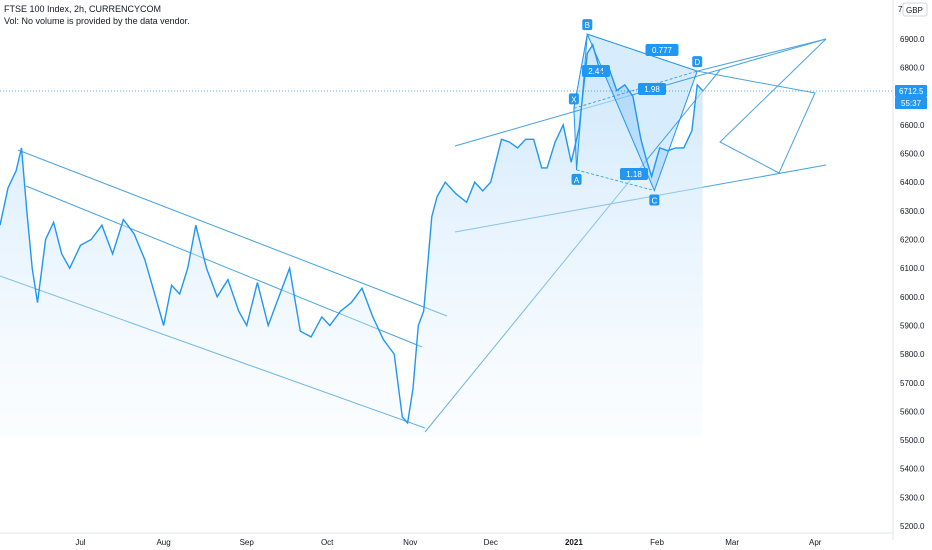  I want to click on top-symbol: 7, so click(900, 9).